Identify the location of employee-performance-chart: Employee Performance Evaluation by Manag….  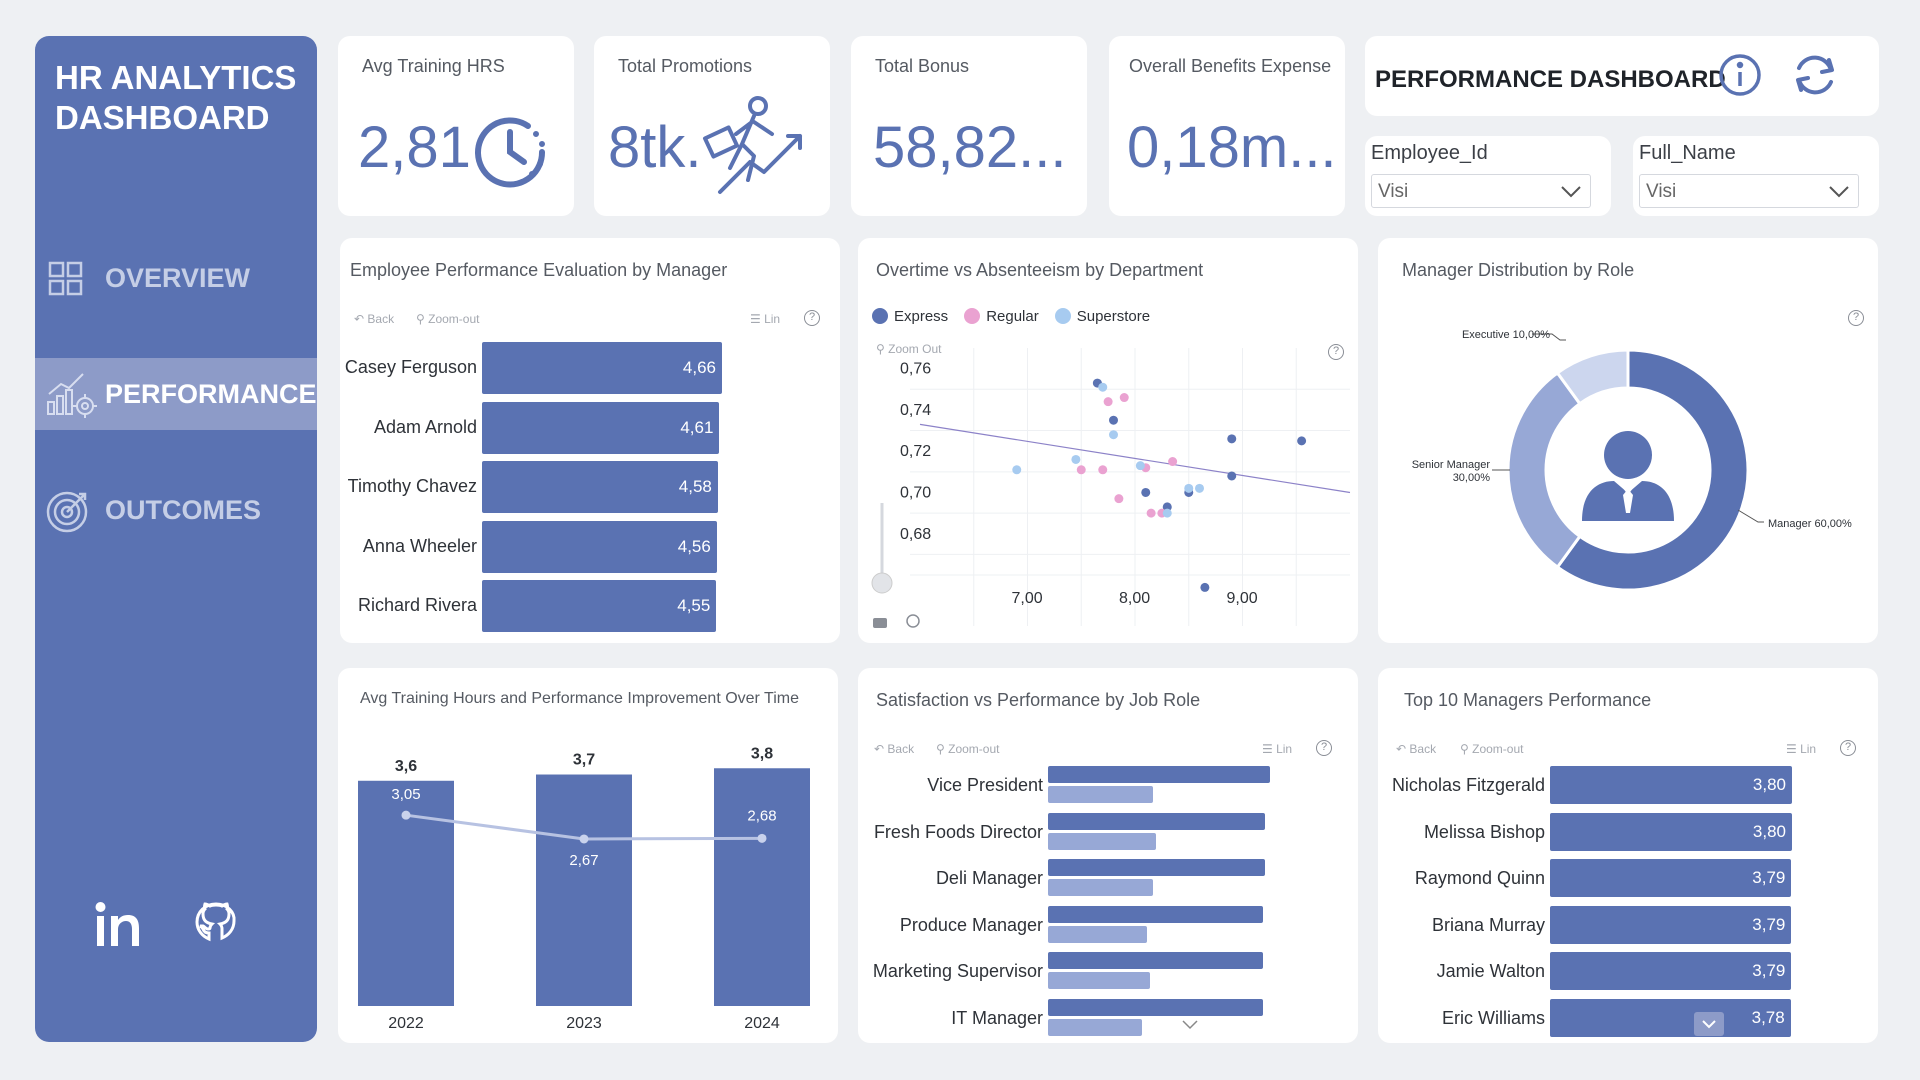
(590, 440).